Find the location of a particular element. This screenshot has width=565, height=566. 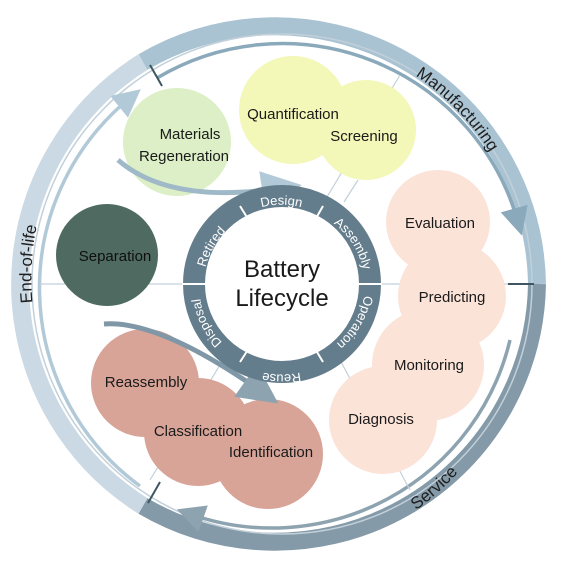

end-of-life-flow-arrow is located at coordinates (89, 288).